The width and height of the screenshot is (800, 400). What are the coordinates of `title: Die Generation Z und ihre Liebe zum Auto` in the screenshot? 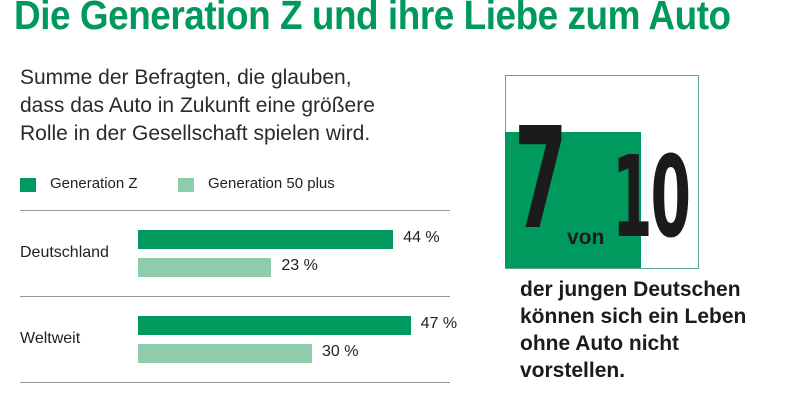 It's located at (372, 19).